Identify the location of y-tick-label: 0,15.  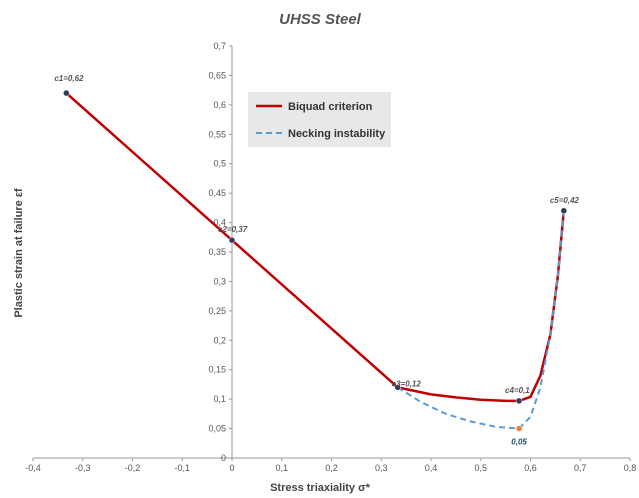
(217, 370).